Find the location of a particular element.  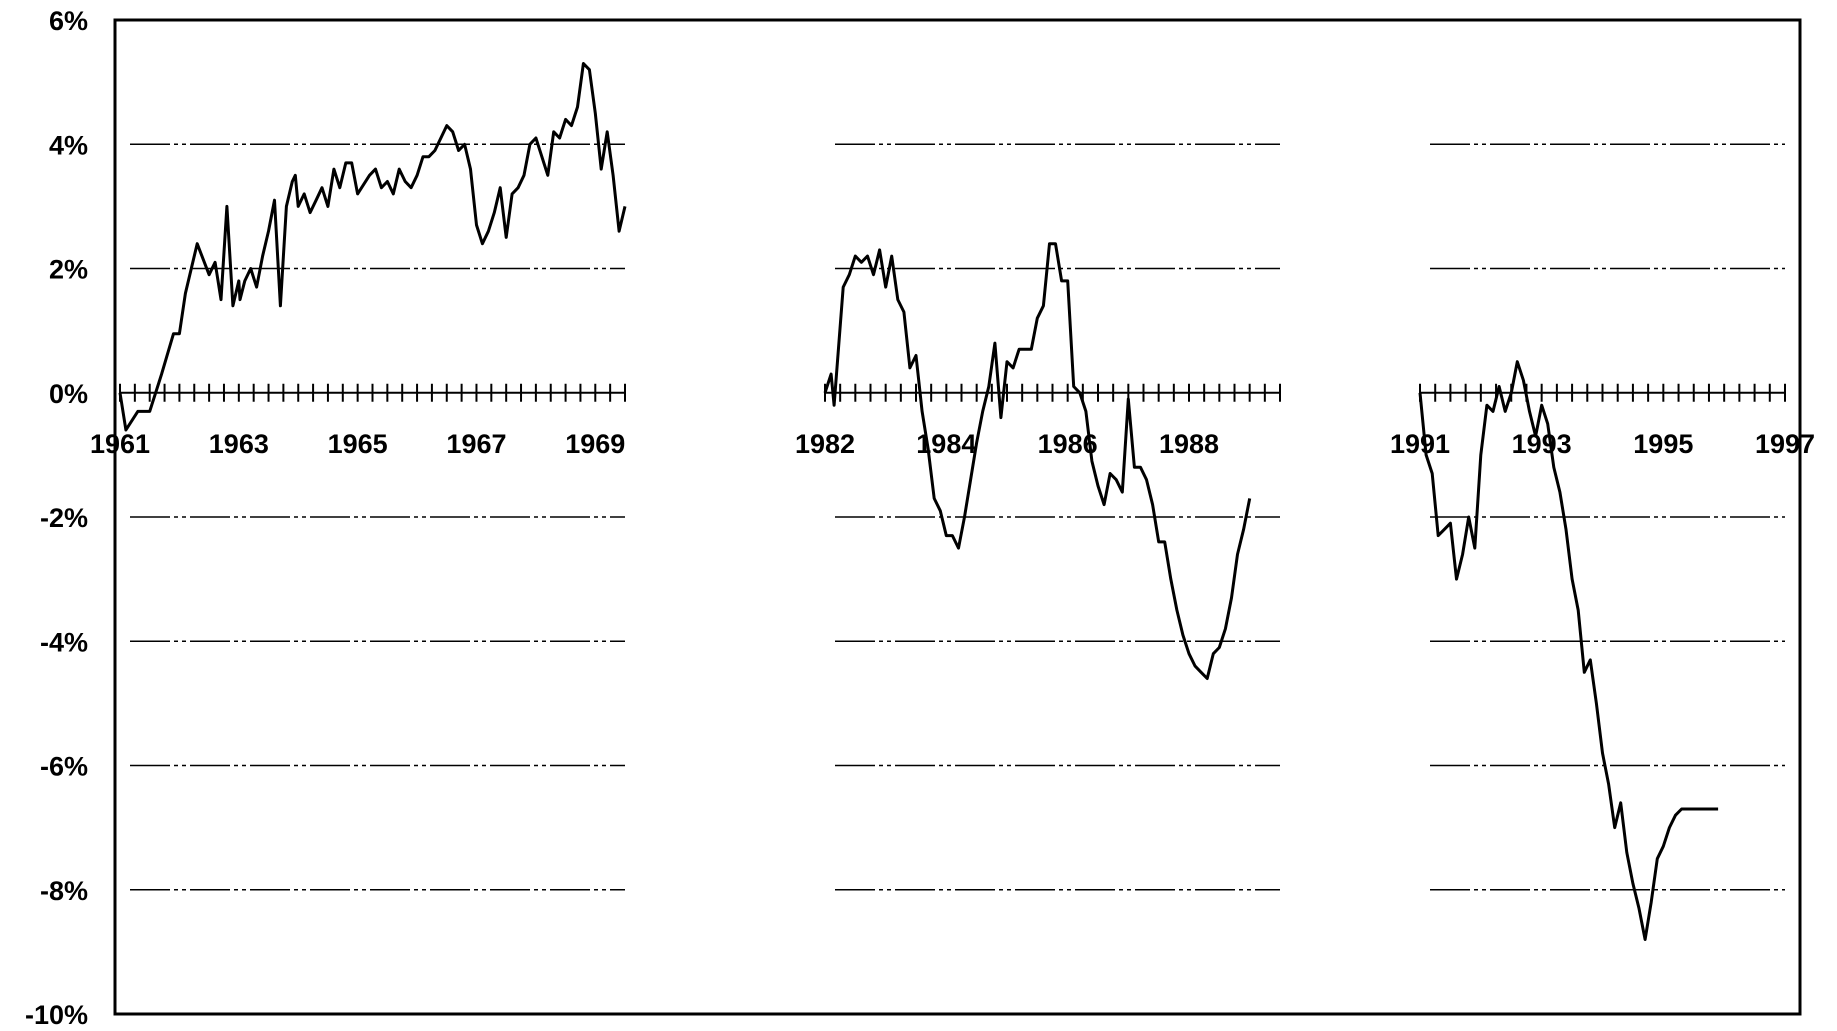

x-tick-label: 1995 is located at coordinates (1663, 444).